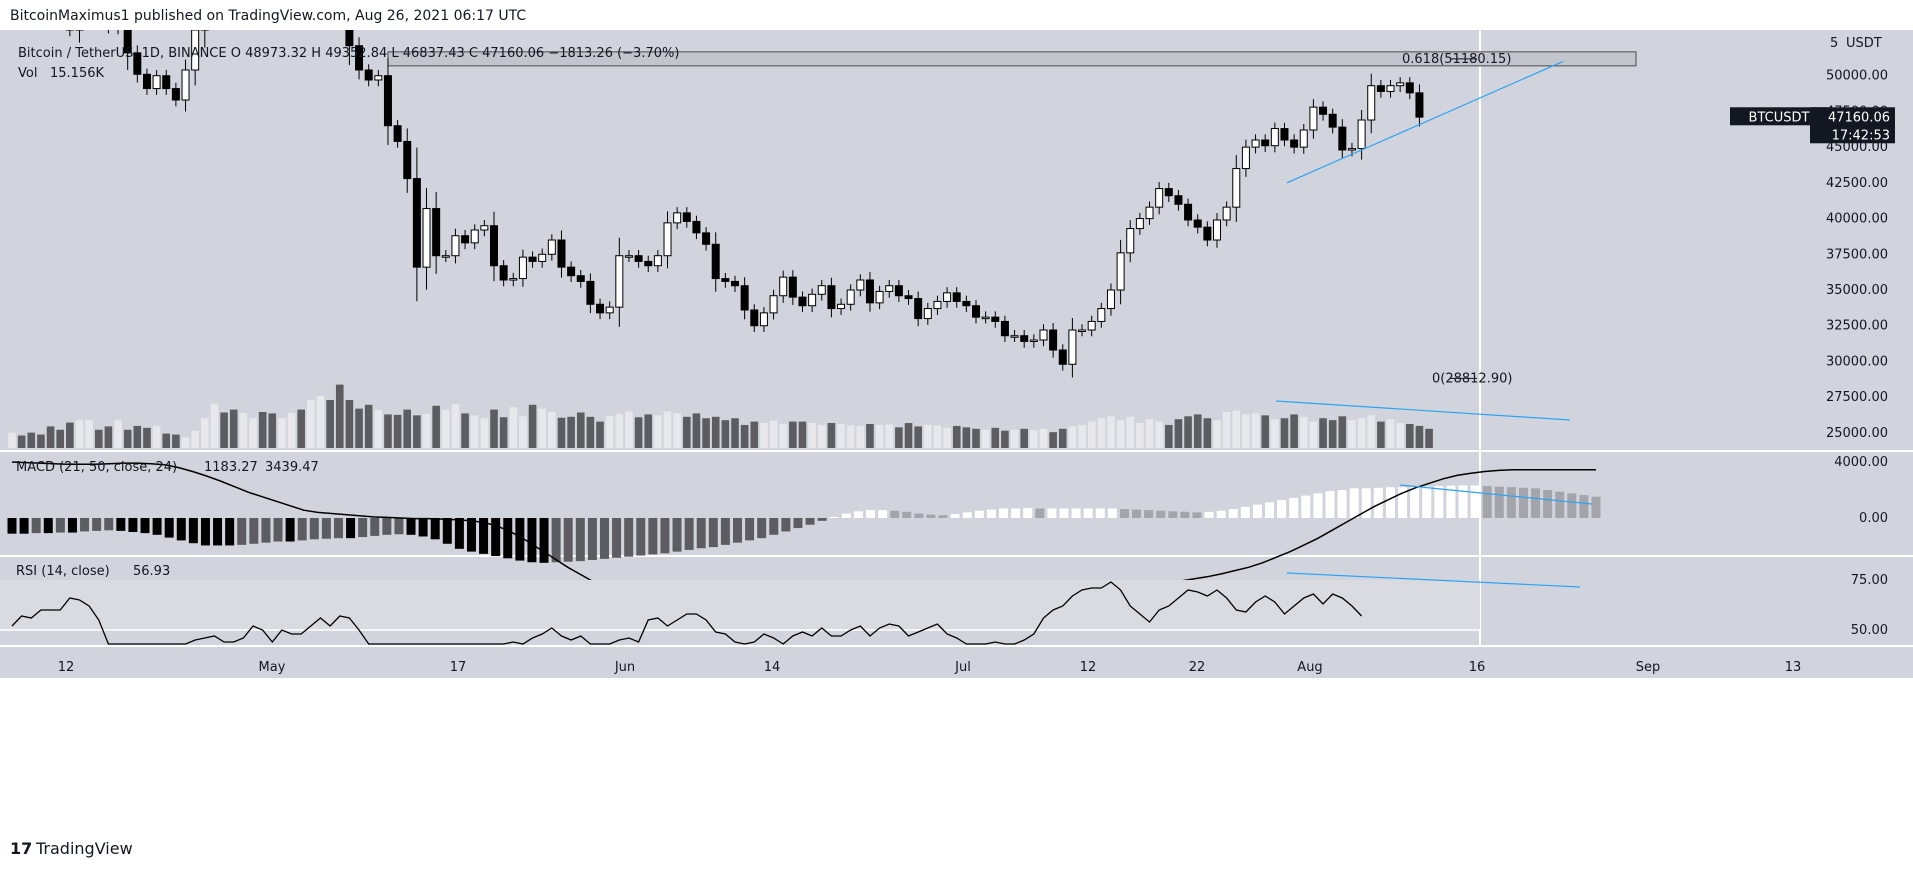 The image size is (1913, 869). I want to click on symbol-tag, so click(1779, 116).